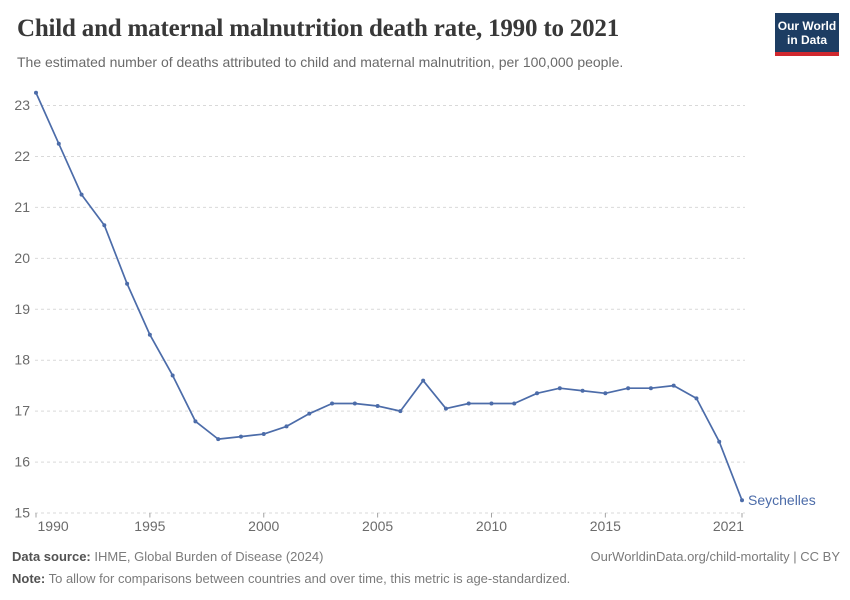 The image size is (850, 600). I want to click on series-label: Seychelles, so click(782, 500).